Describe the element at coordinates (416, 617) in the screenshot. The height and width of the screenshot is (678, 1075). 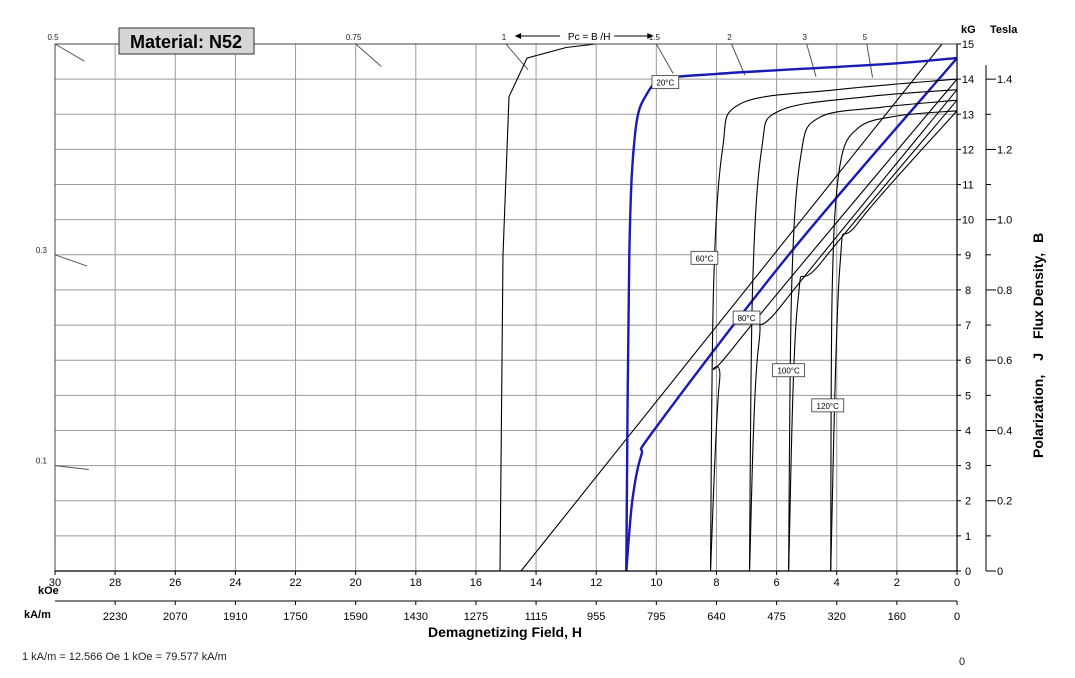
I see `x-tick-label-kam: 1430` at that location.